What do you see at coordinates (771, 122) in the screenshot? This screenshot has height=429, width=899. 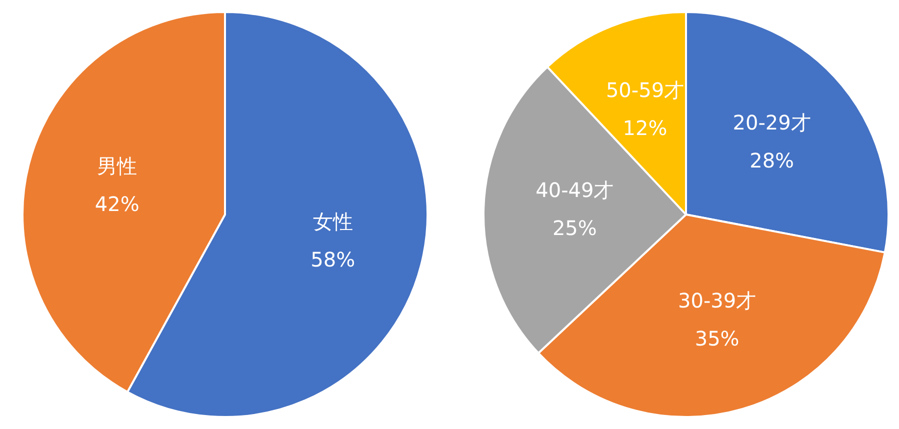 I see `slice-label: 20-29才` at bounding box center [771, 122].